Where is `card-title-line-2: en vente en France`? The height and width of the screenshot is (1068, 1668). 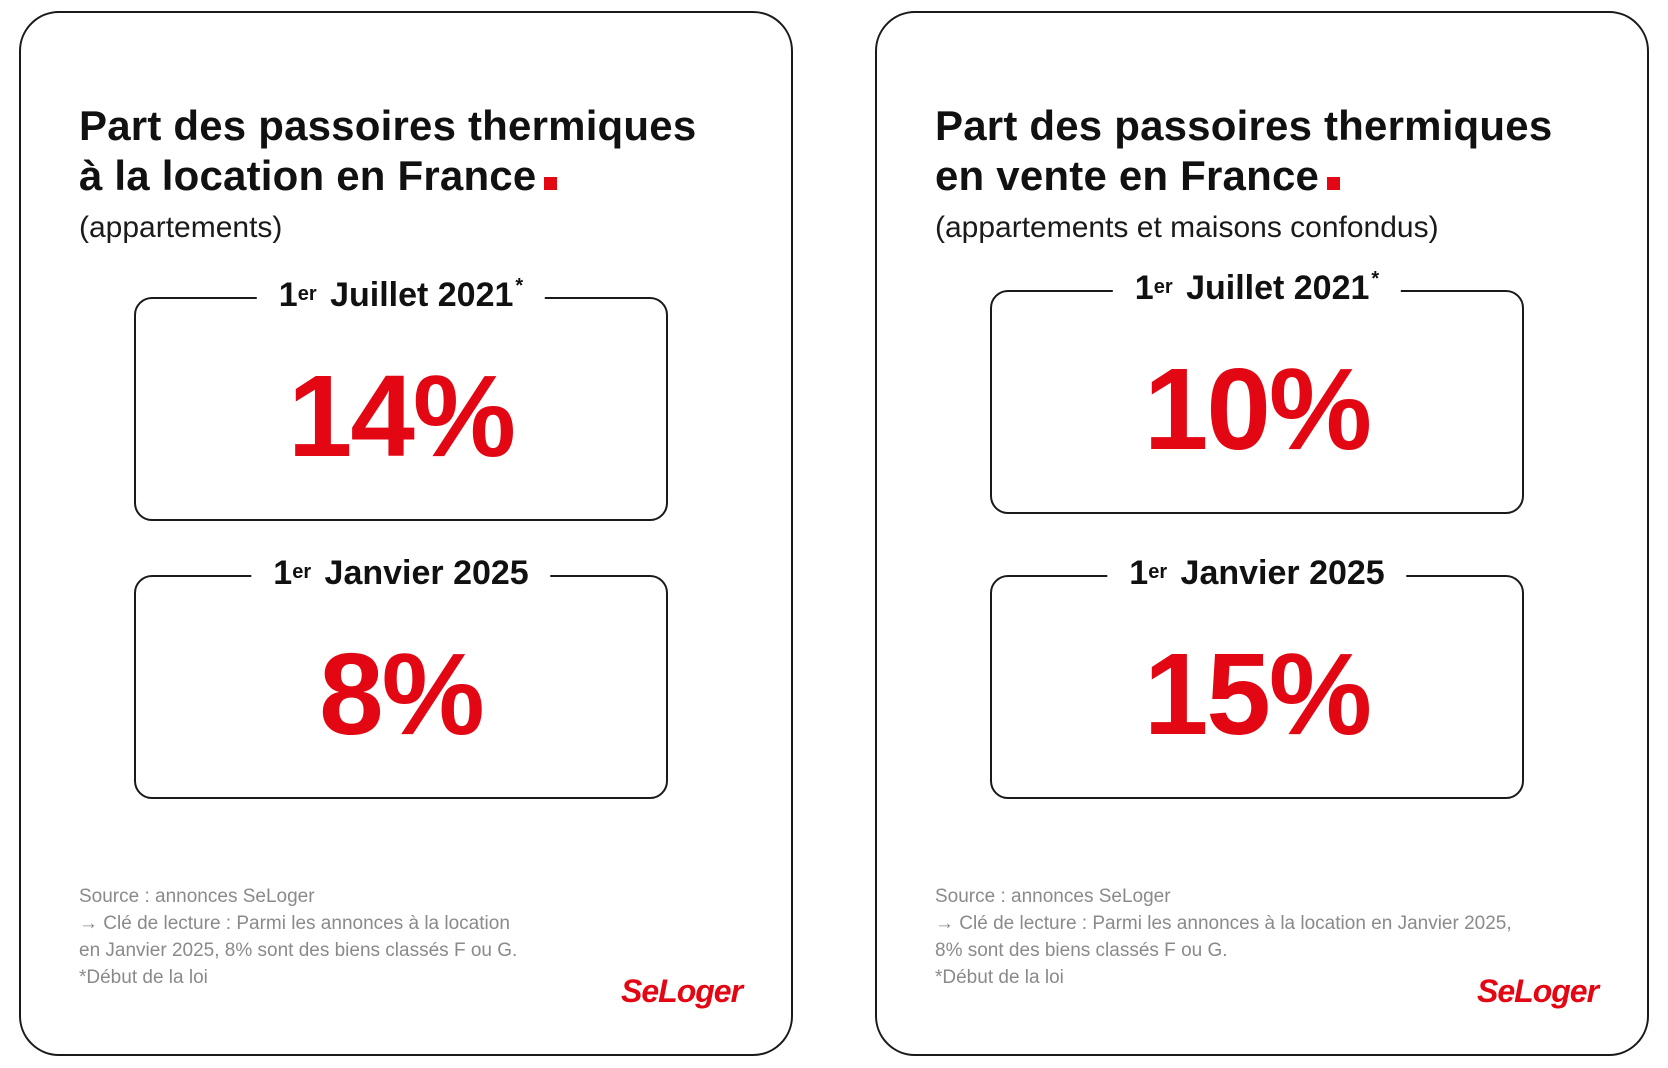
card-title-line-2: en vente en France is located at coordinates (1243, 176).